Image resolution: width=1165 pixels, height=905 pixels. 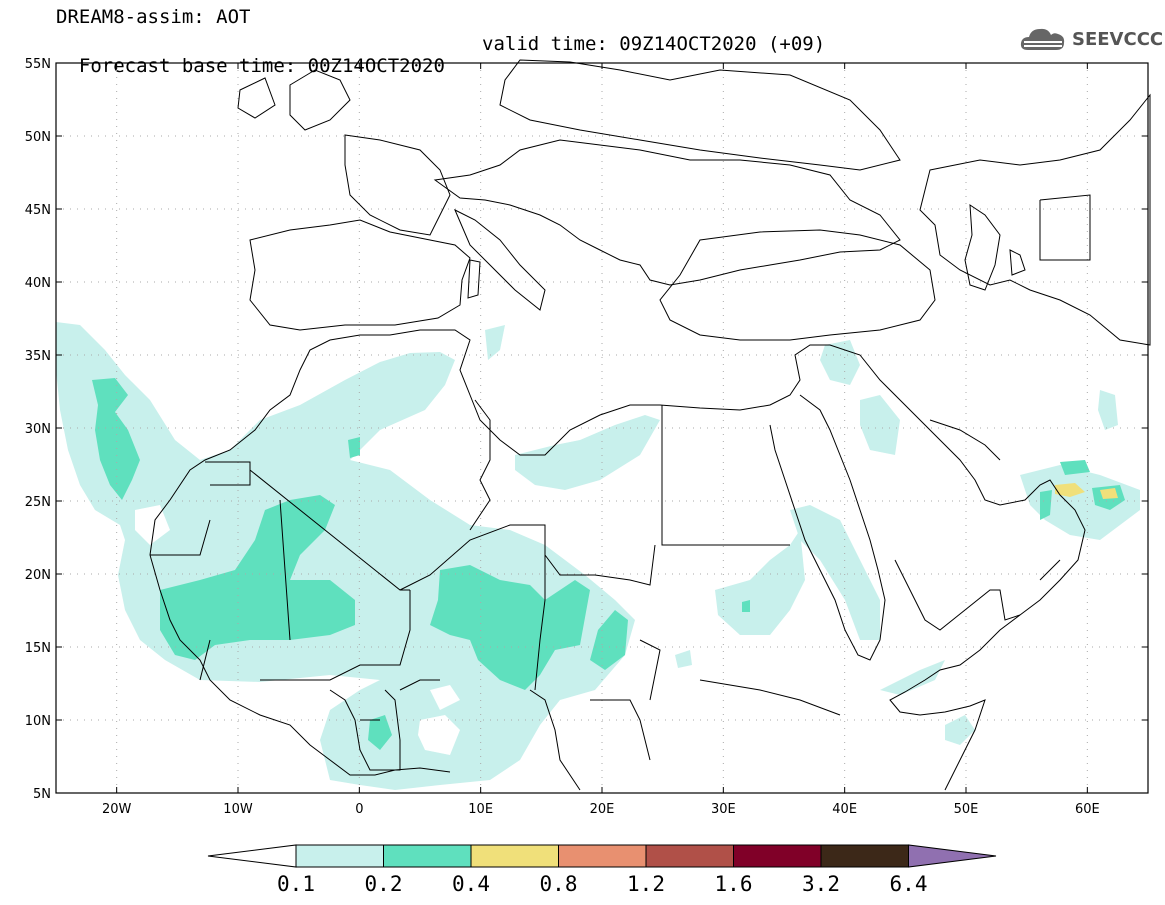 I want to click on lat-label: 55N, so click(x=38, y=64).